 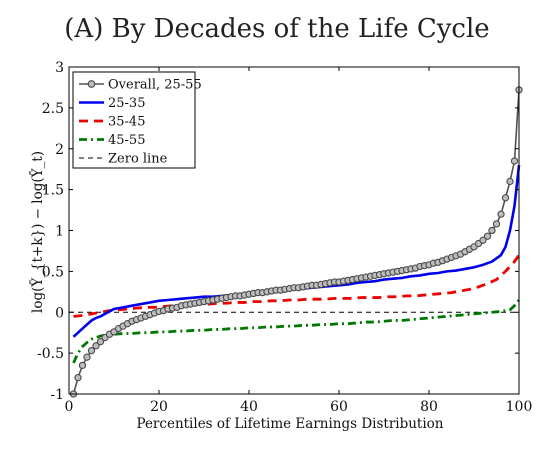 What do you see at coordinates (429, 407) in the screenshot?
I see `x-tick-label: 80` at bounding box center [429, 407].